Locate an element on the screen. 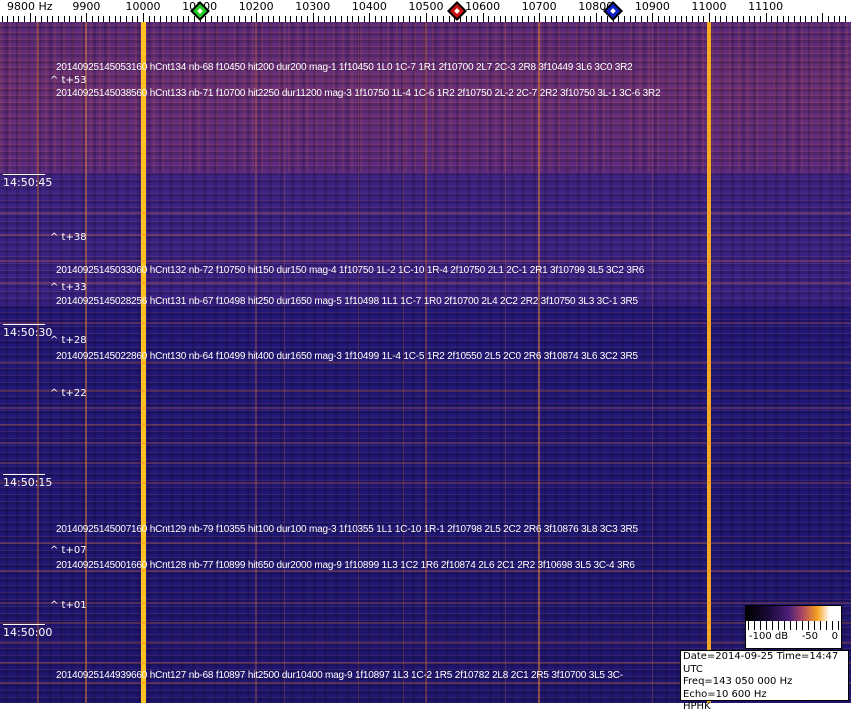 The height and width of the screenshot is (714, 851). time-label: 14:50:30 is located at coordinates (24, 331).